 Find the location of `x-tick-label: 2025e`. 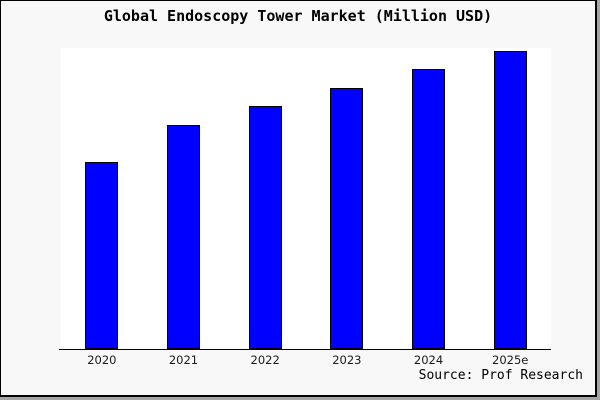

x-tick-label: 2025e is located at coordinates (510, 360).